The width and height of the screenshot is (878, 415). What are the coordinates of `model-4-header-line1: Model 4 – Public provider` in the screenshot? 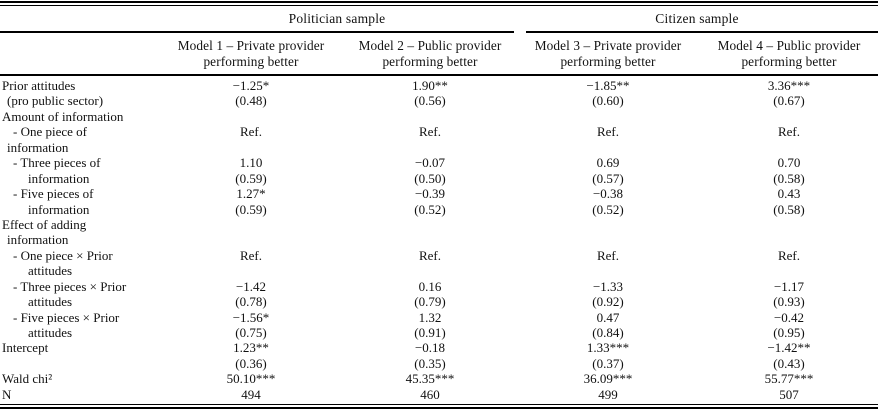 It's located at (789, 45).